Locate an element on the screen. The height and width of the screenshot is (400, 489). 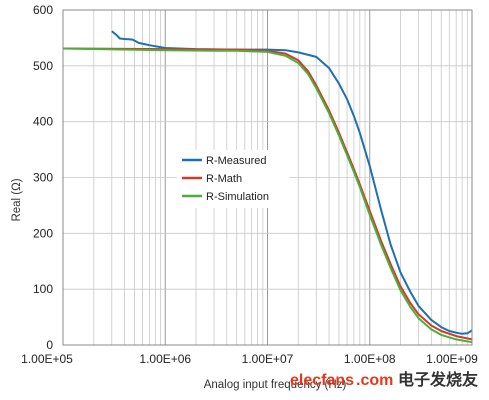
y-tick-label: 300 is located at coordinates (43, 178).